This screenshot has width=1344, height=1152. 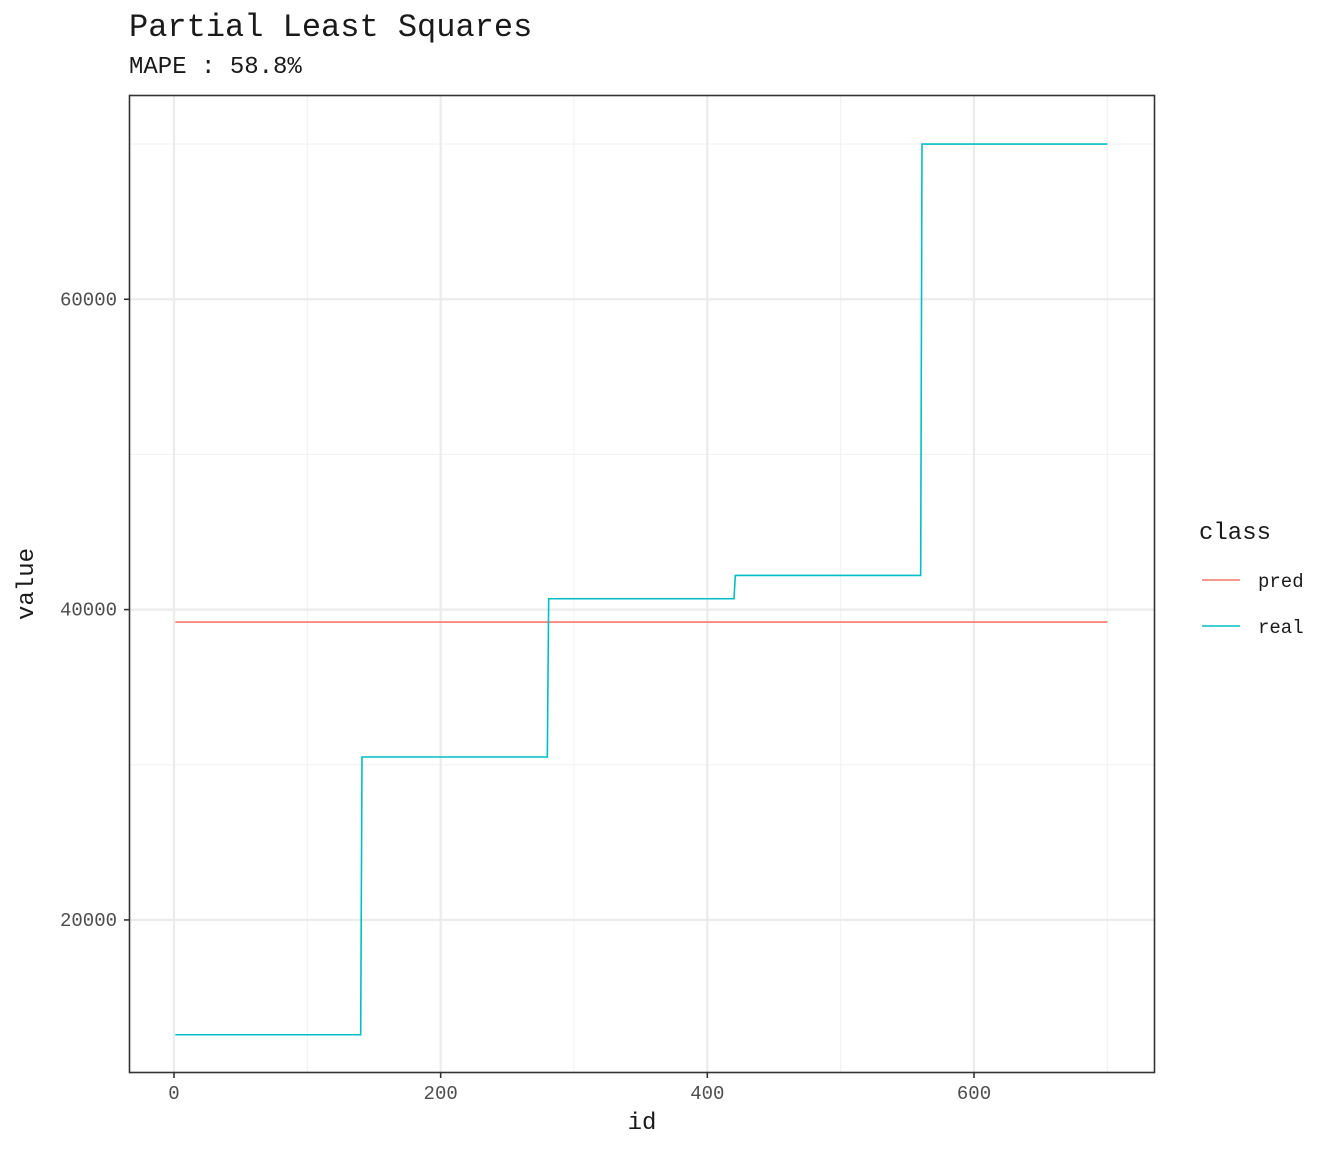 What do you see at coordinates (441, 1094) in the screenshot?
I see `x-tick-label: 200` at bounding box center [441, 1094].